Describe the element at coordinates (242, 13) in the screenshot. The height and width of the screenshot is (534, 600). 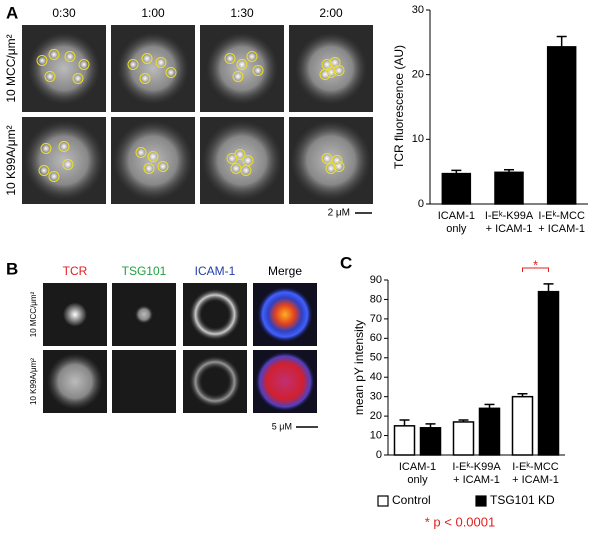
I see `time-label: 1:30` at that location.